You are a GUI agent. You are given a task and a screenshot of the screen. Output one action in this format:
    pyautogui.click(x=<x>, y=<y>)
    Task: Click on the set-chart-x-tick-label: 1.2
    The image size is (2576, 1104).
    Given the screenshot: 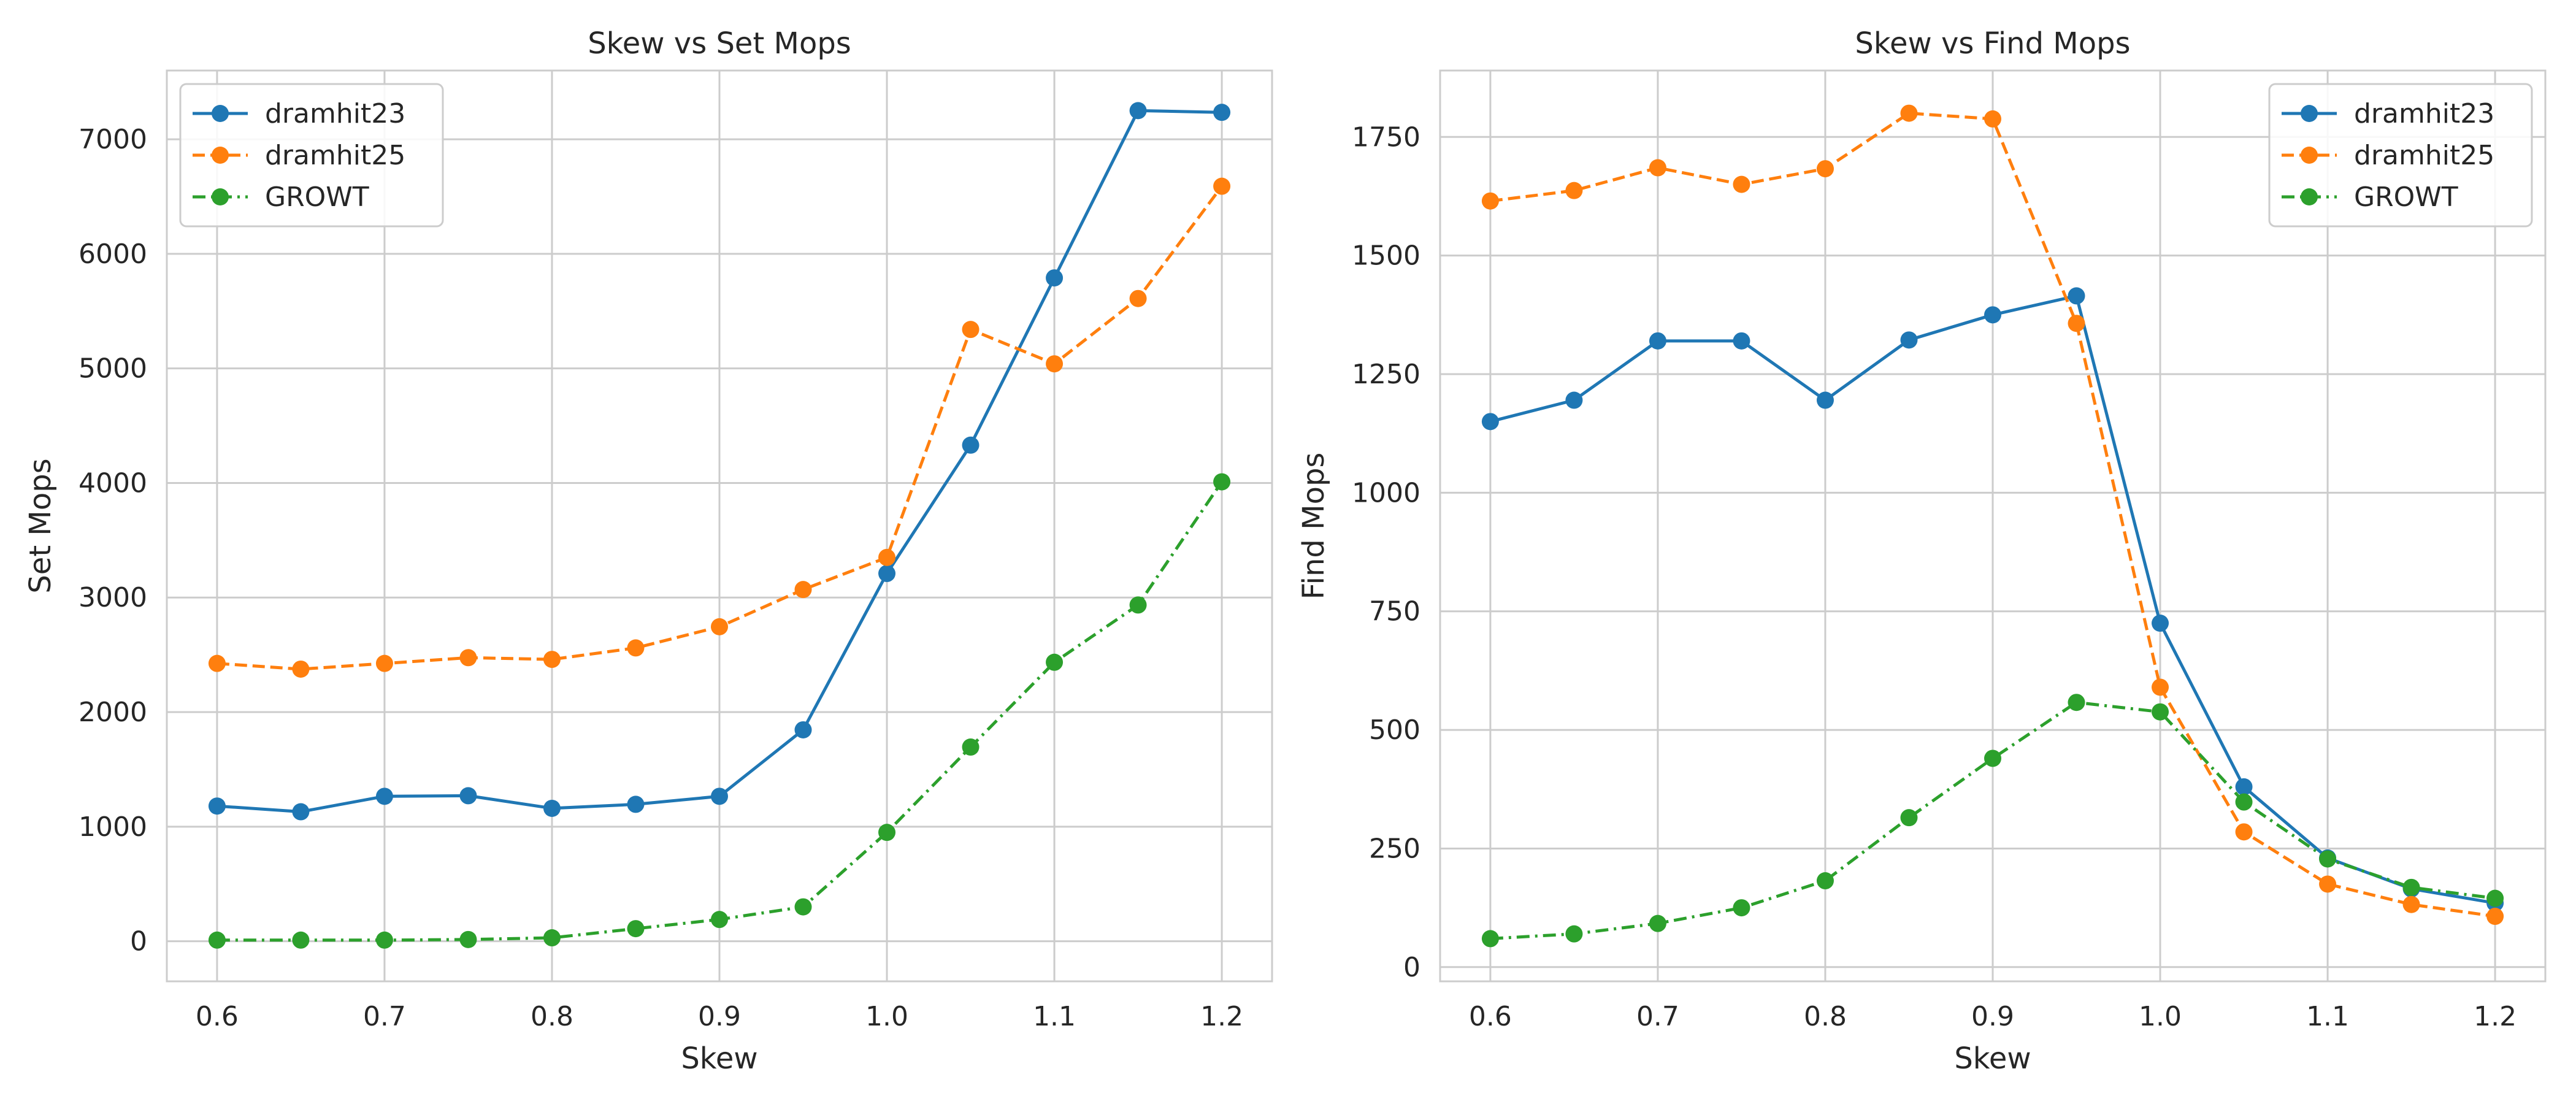 What is the action you would take?
    pyautogui.click(x=1221, y=1016)
    